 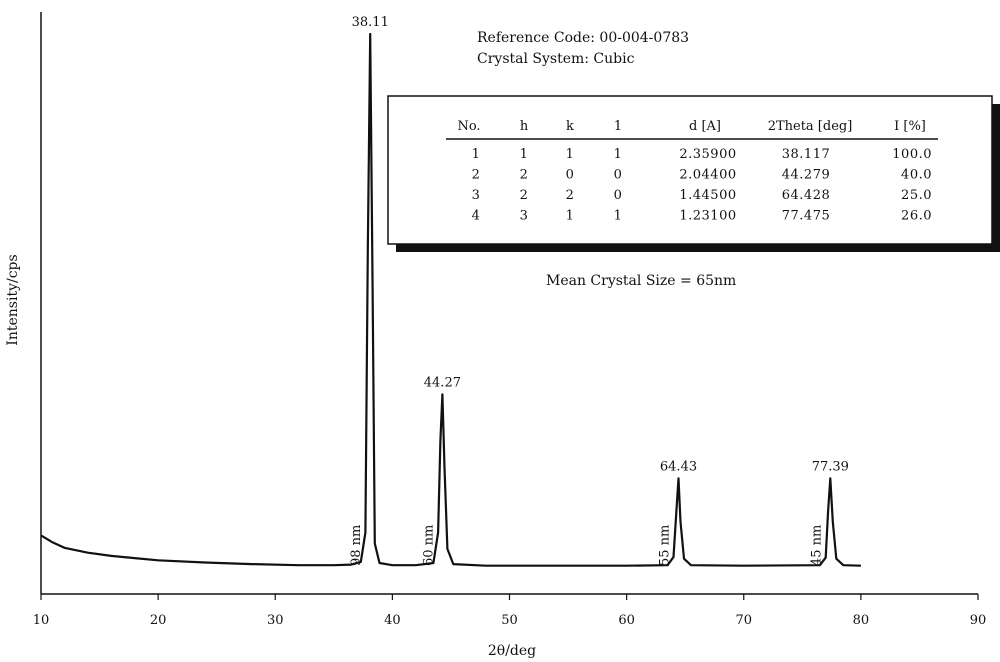 What do you see at coordinates (910, 126) in the screenshot?
I see `table-header-cell: I [%]` at bounding box center [910, 126].